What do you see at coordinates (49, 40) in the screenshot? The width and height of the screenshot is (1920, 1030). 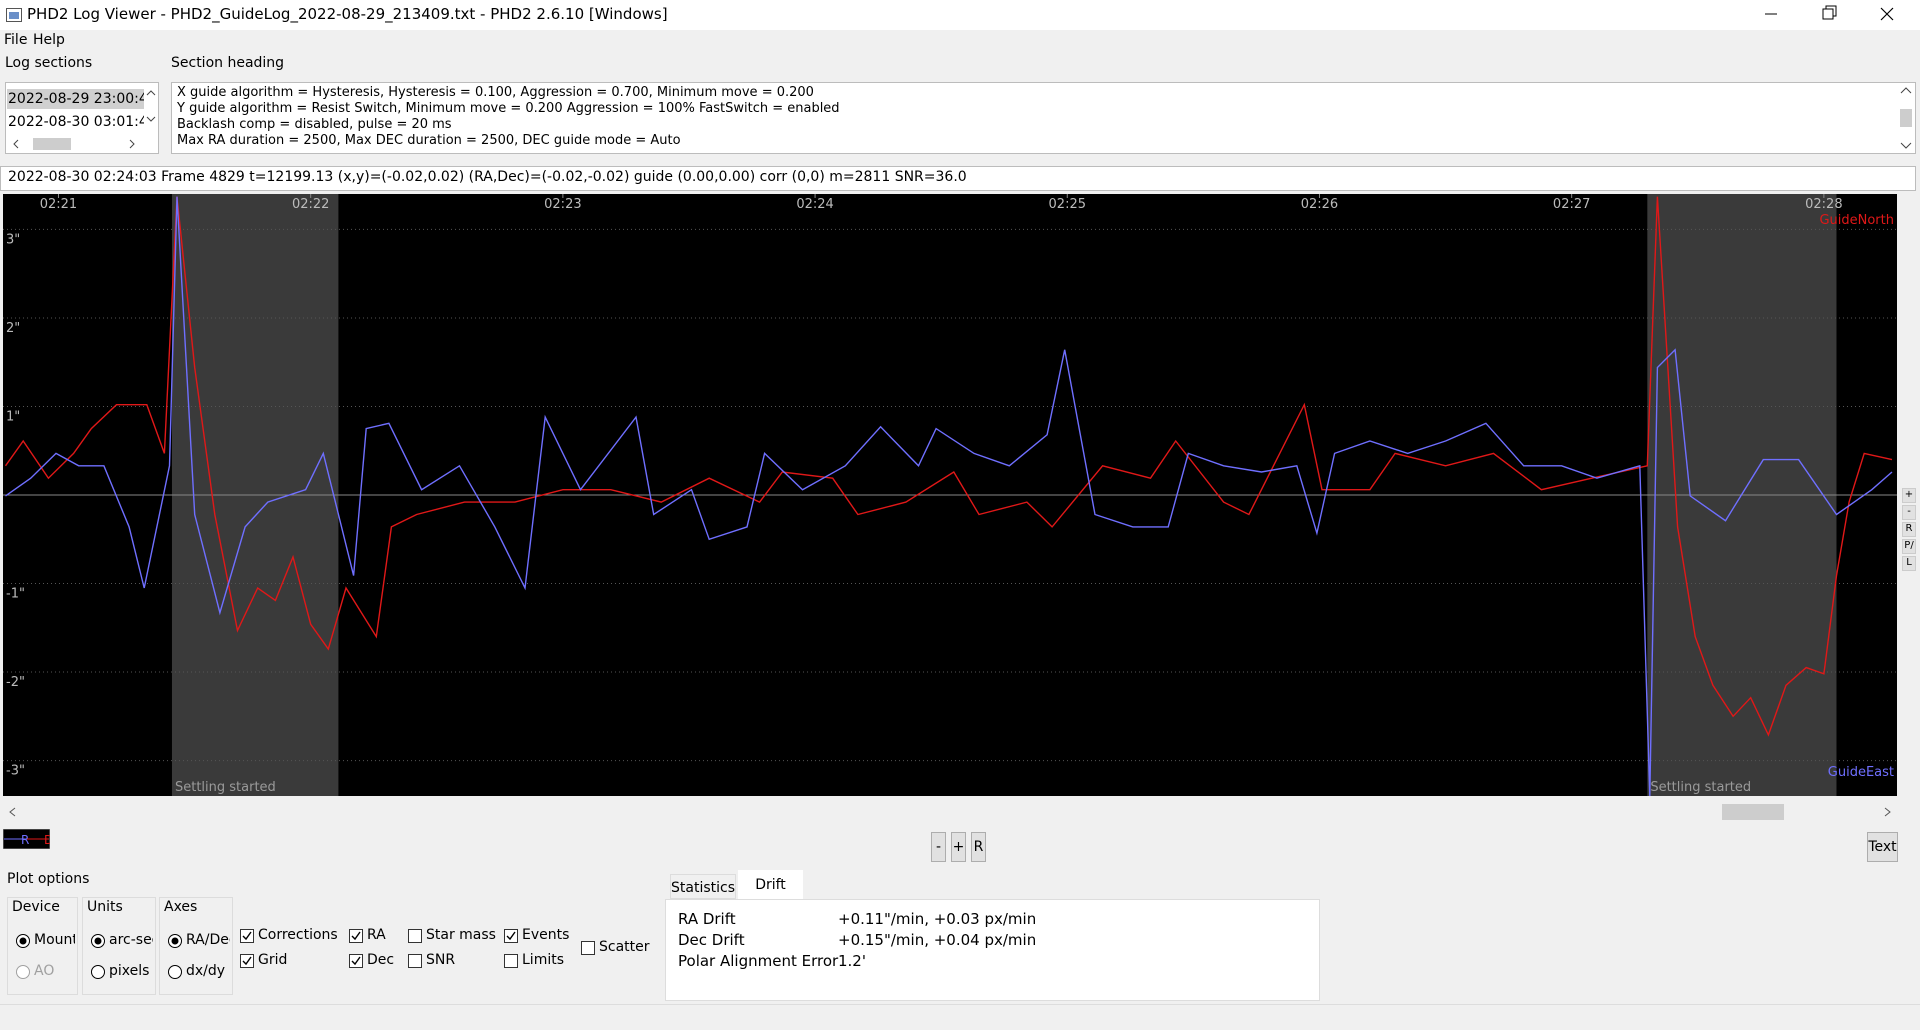 I see `menu-item: Help` at bounding box center [49, 40].